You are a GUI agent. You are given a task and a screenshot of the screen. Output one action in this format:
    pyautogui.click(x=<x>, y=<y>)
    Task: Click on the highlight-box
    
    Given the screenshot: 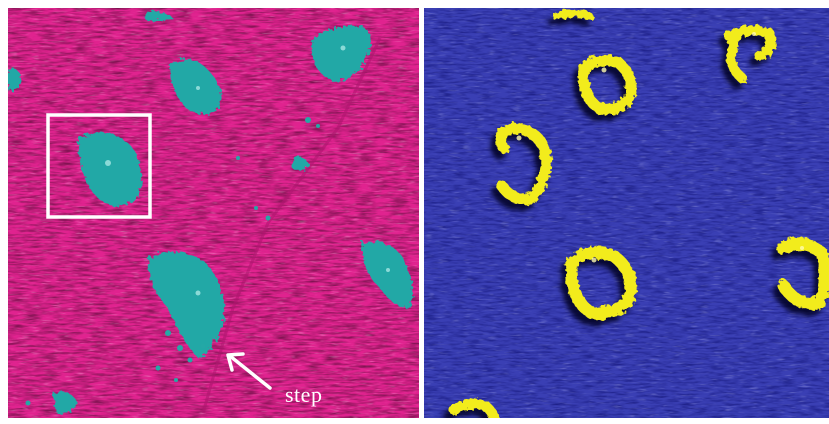 What is the action you would take?
    pyautogui.click(x=99, y=166)
    